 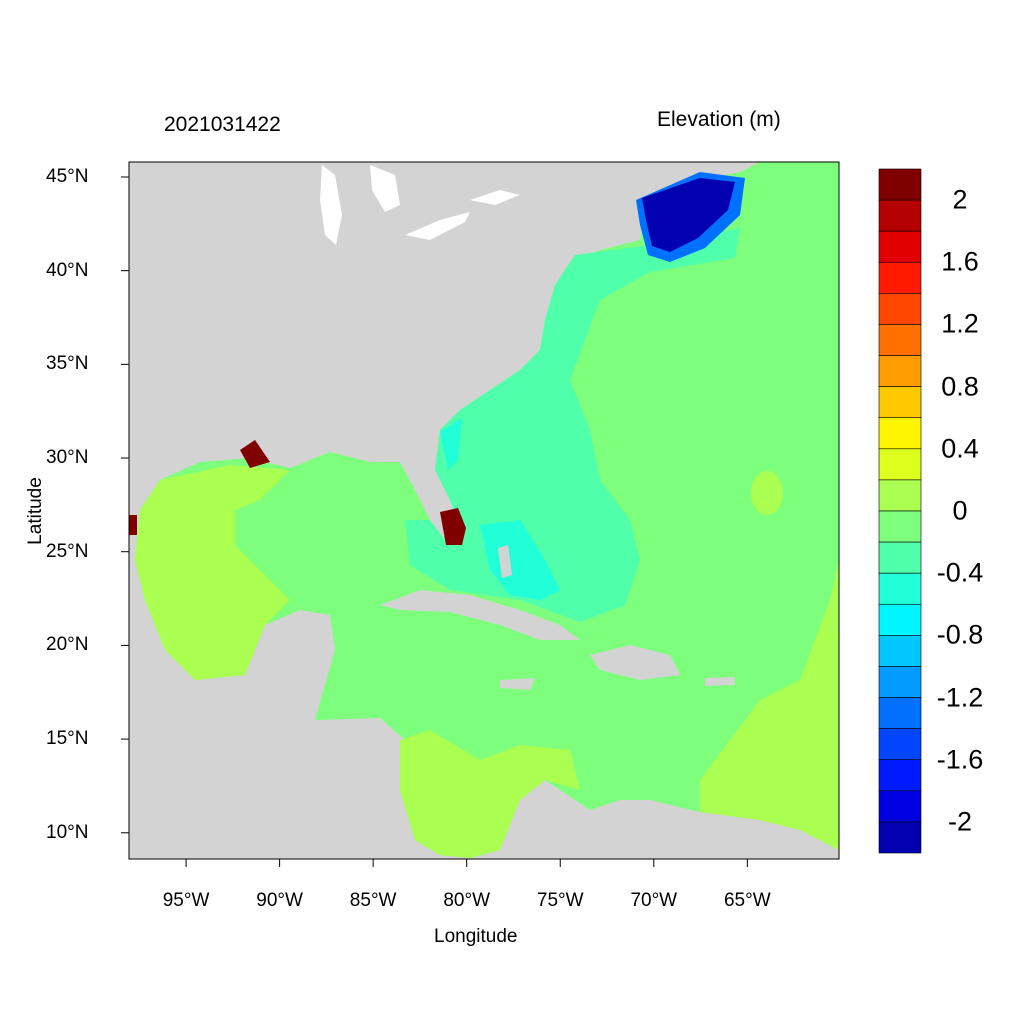 What do you see at coordinates (490, 794) in the screenshot?
I see `caribbean-south-region` at bounding box center [490, 794].